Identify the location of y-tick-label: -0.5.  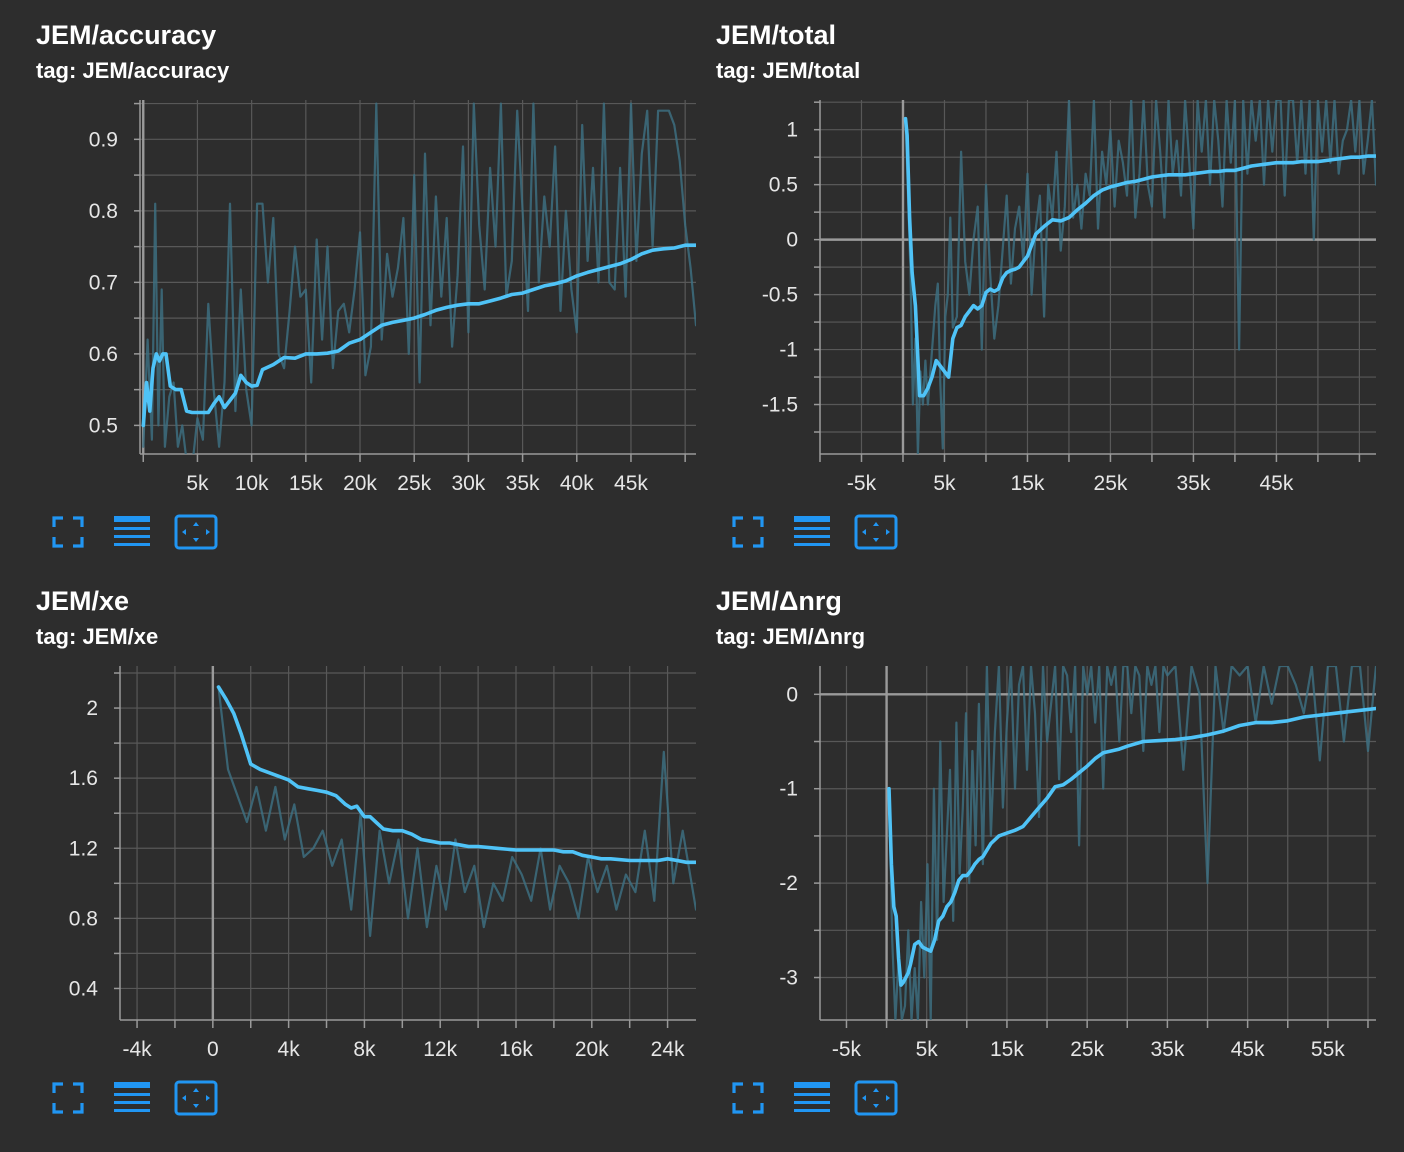
(780, 295).